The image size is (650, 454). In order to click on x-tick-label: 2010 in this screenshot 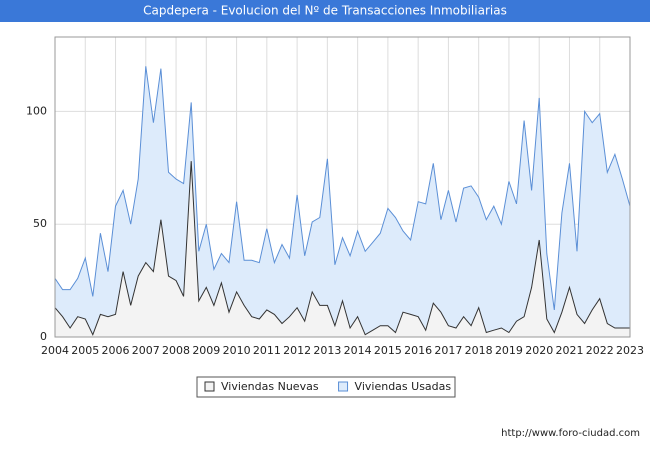, I will do `click(237, 350)`.